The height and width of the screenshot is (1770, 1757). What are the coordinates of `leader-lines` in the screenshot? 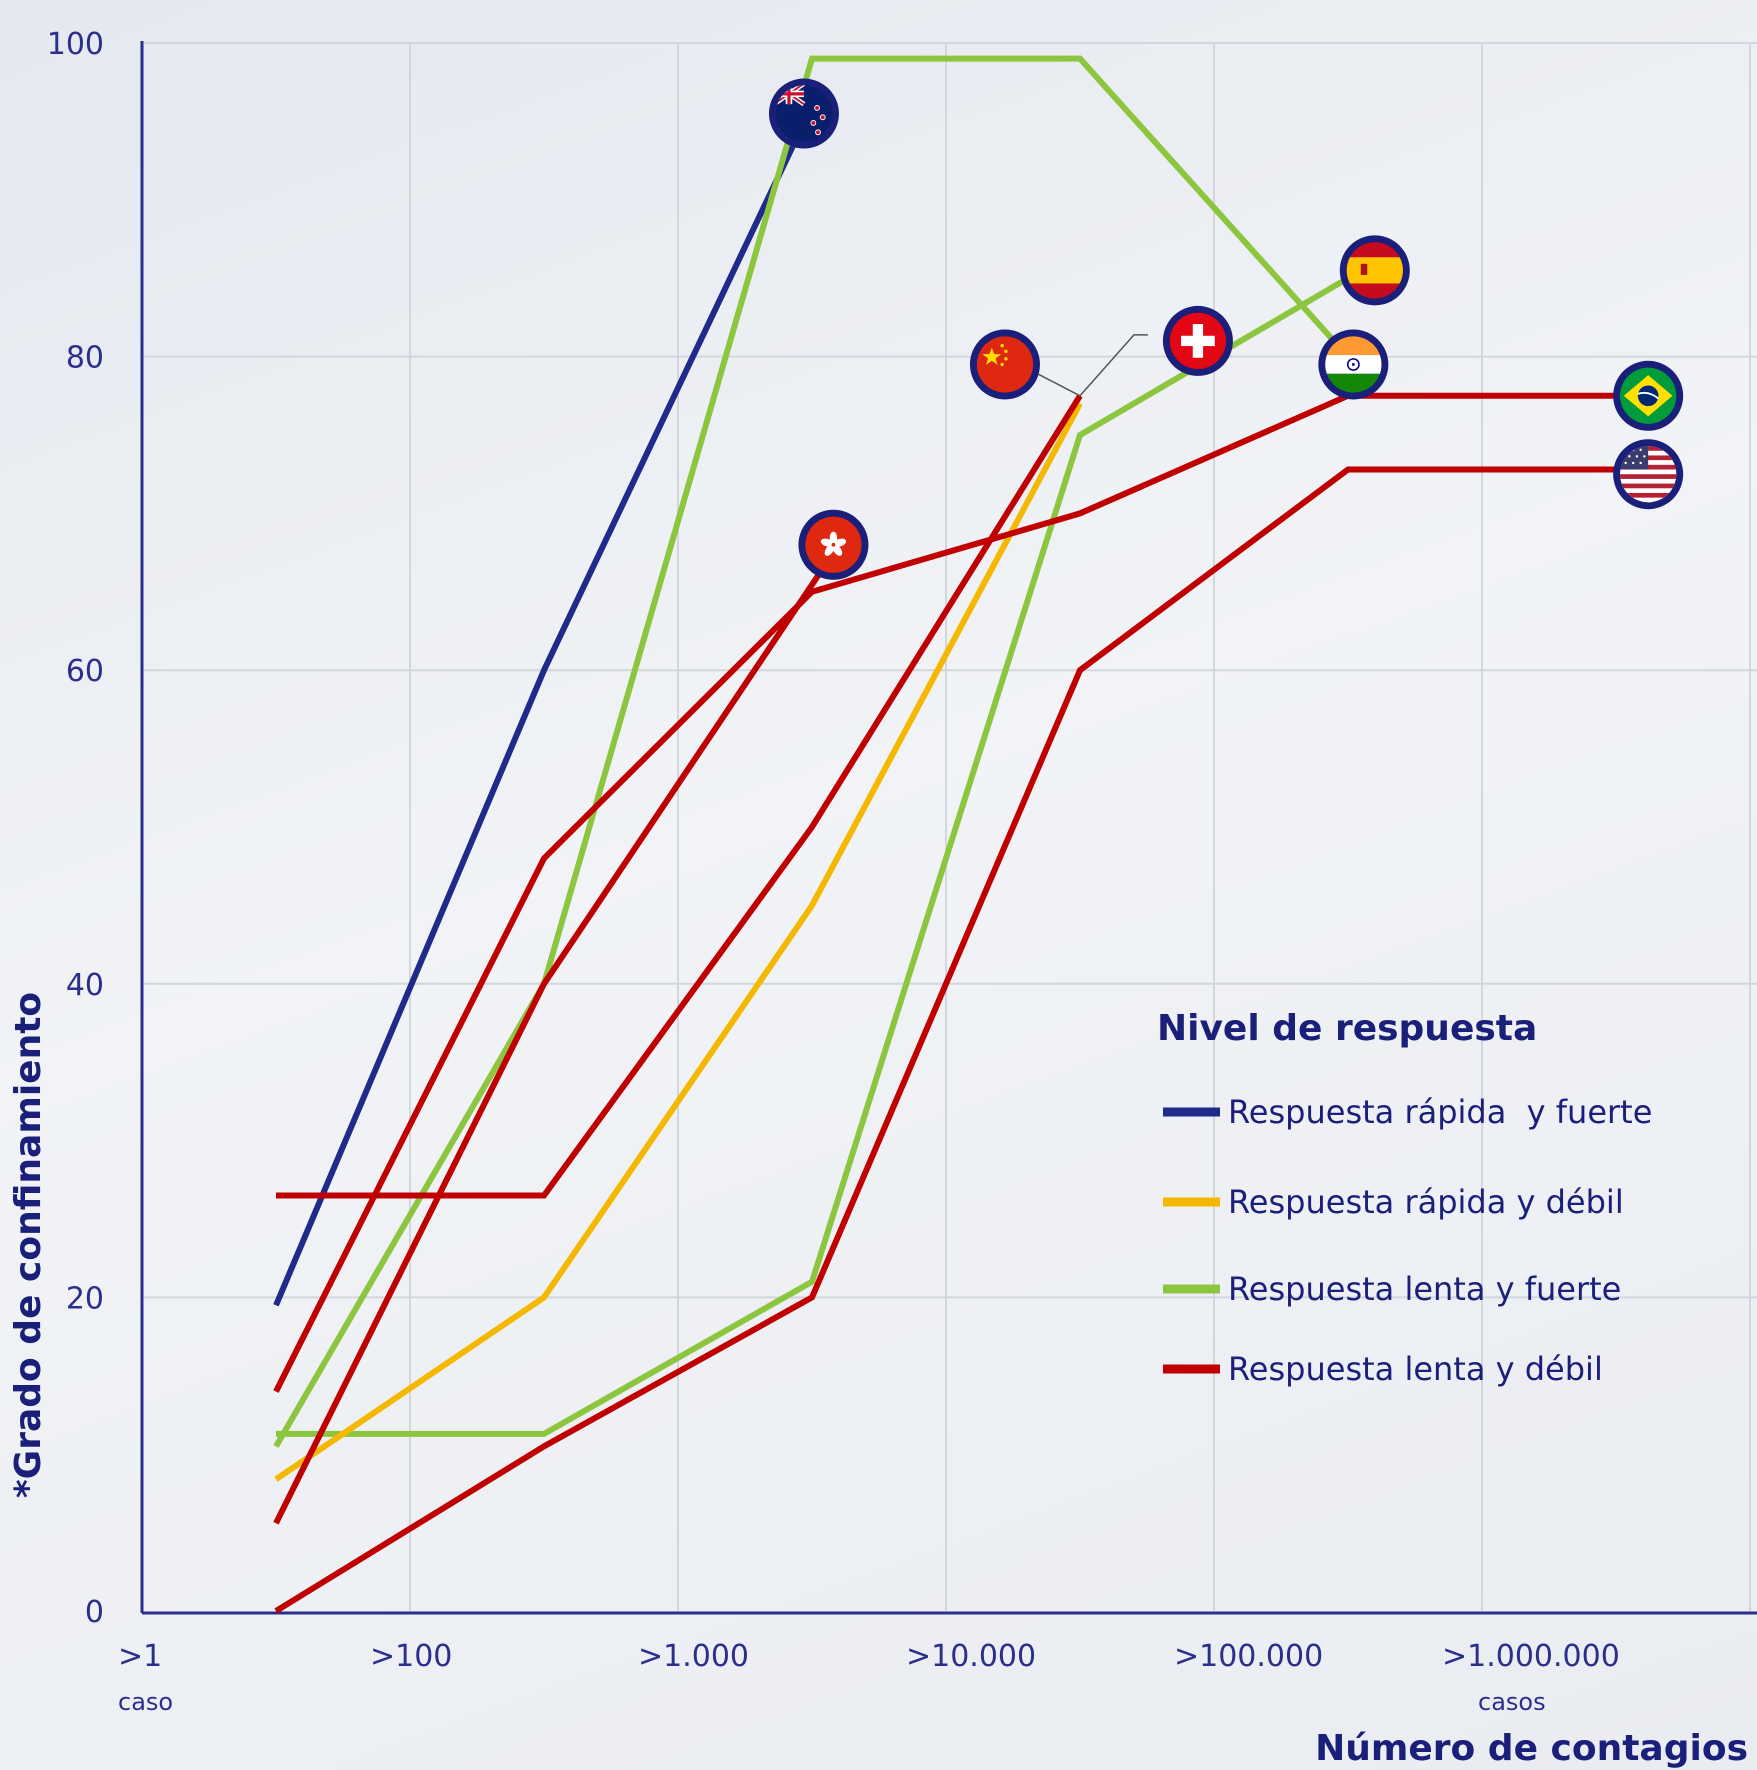 It's located at (1091, 365).